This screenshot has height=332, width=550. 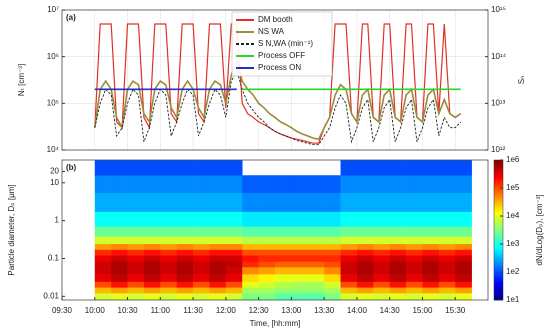 What do you see at coordinates (513, 299) in the screenshot?
I see `colorbar-tick-label: 1e1` at bounding box center [513, 299].